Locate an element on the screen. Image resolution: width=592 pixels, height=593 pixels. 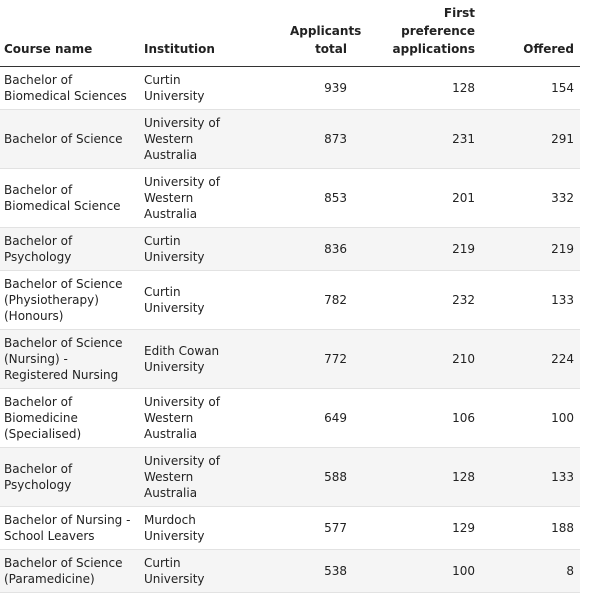
number-cell: 210 is located at coordinates (417, 359).